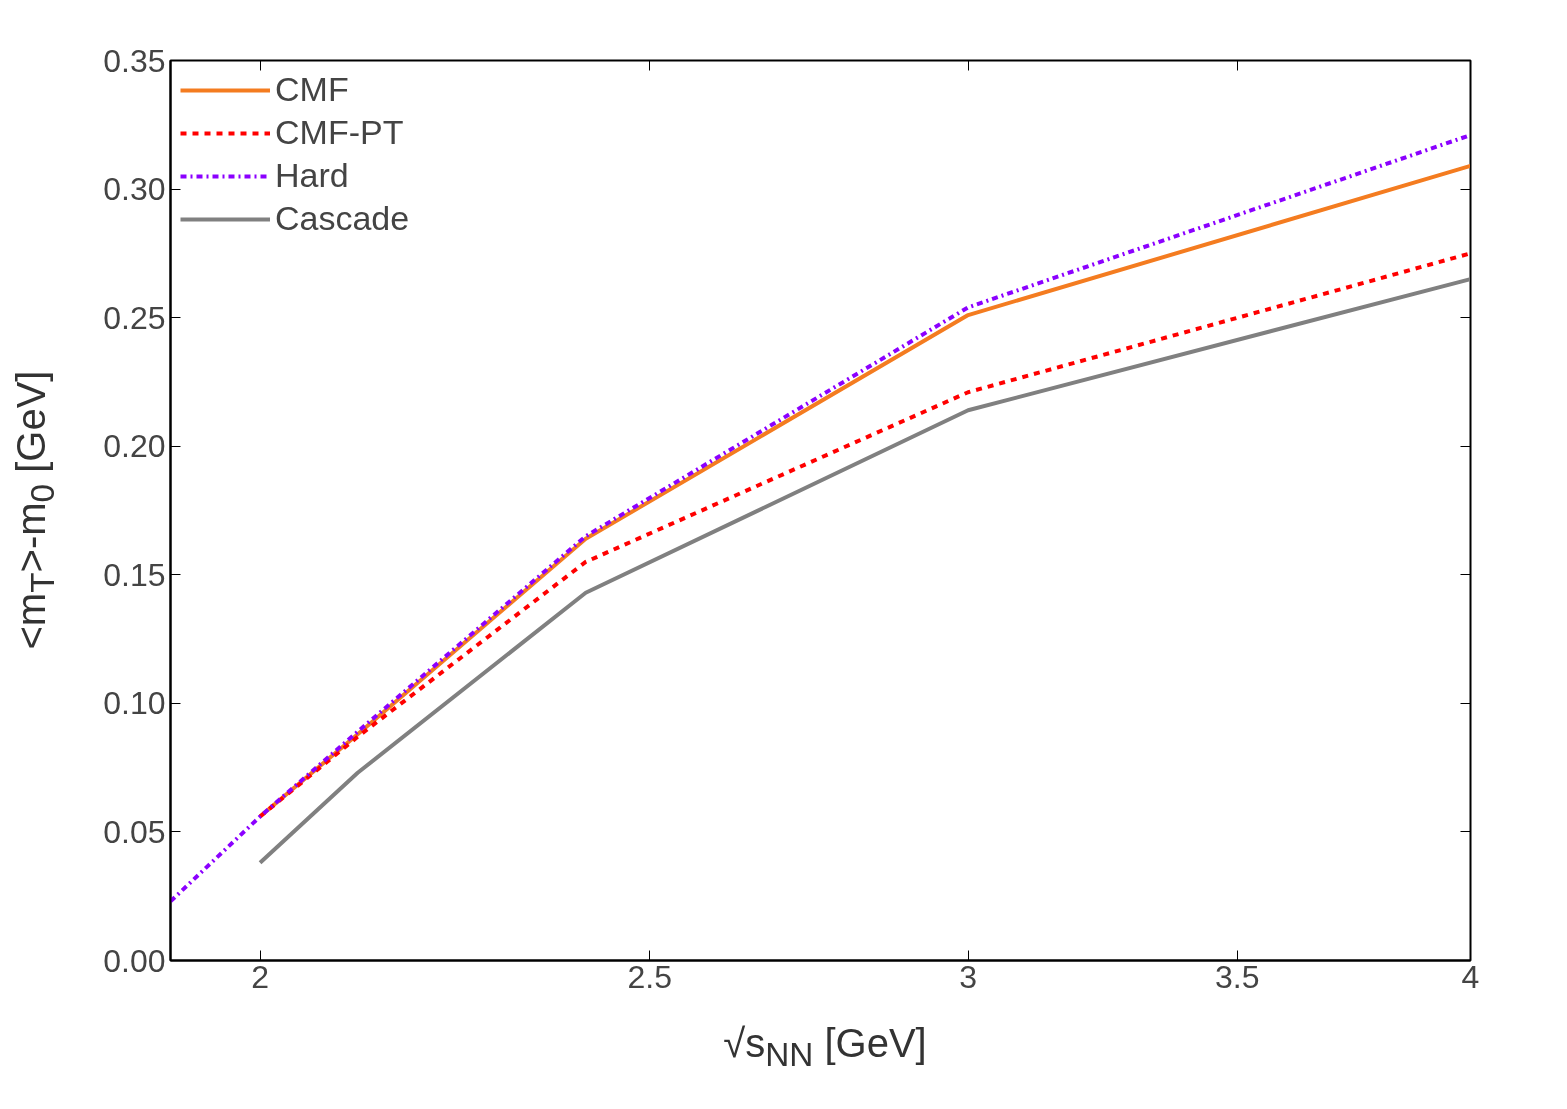  What do you see at coordinates (134, 189) in the screenshot?
I see `y-tick-label: 0.30` at bounding box center [134, 189].